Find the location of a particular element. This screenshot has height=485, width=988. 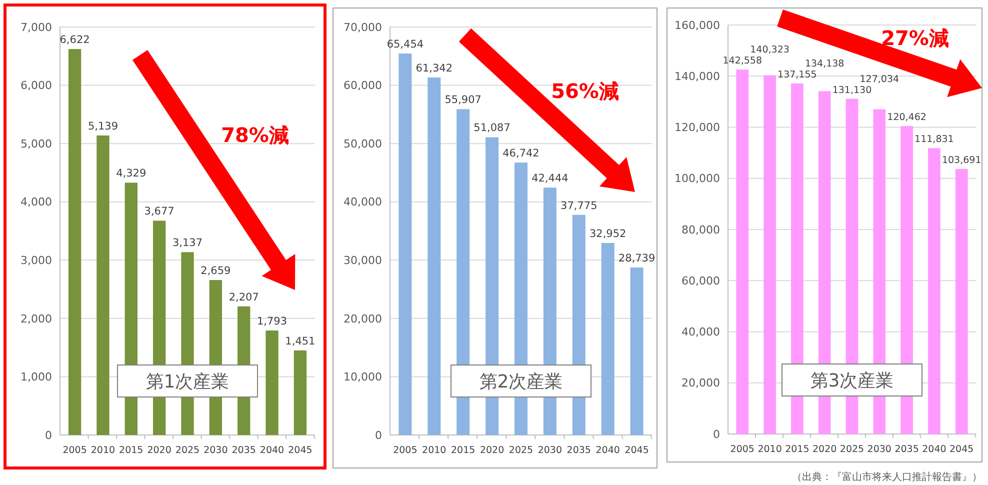

y-tick-label: 80,000 is located at coordinates (701, 229).